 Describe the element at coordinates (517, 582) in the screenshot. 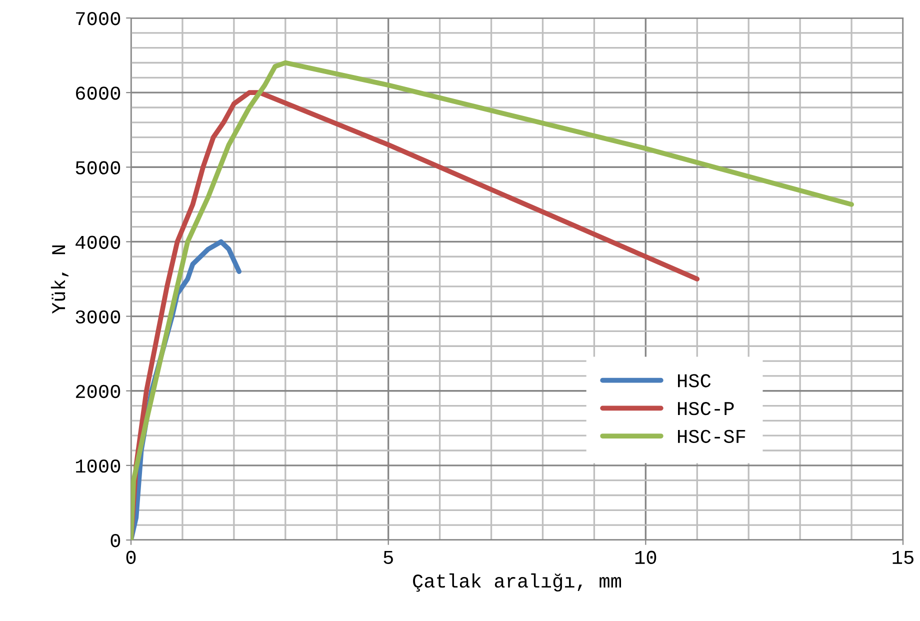

I see `x-axis-title: Çatlak aralığı, mm` at that location.